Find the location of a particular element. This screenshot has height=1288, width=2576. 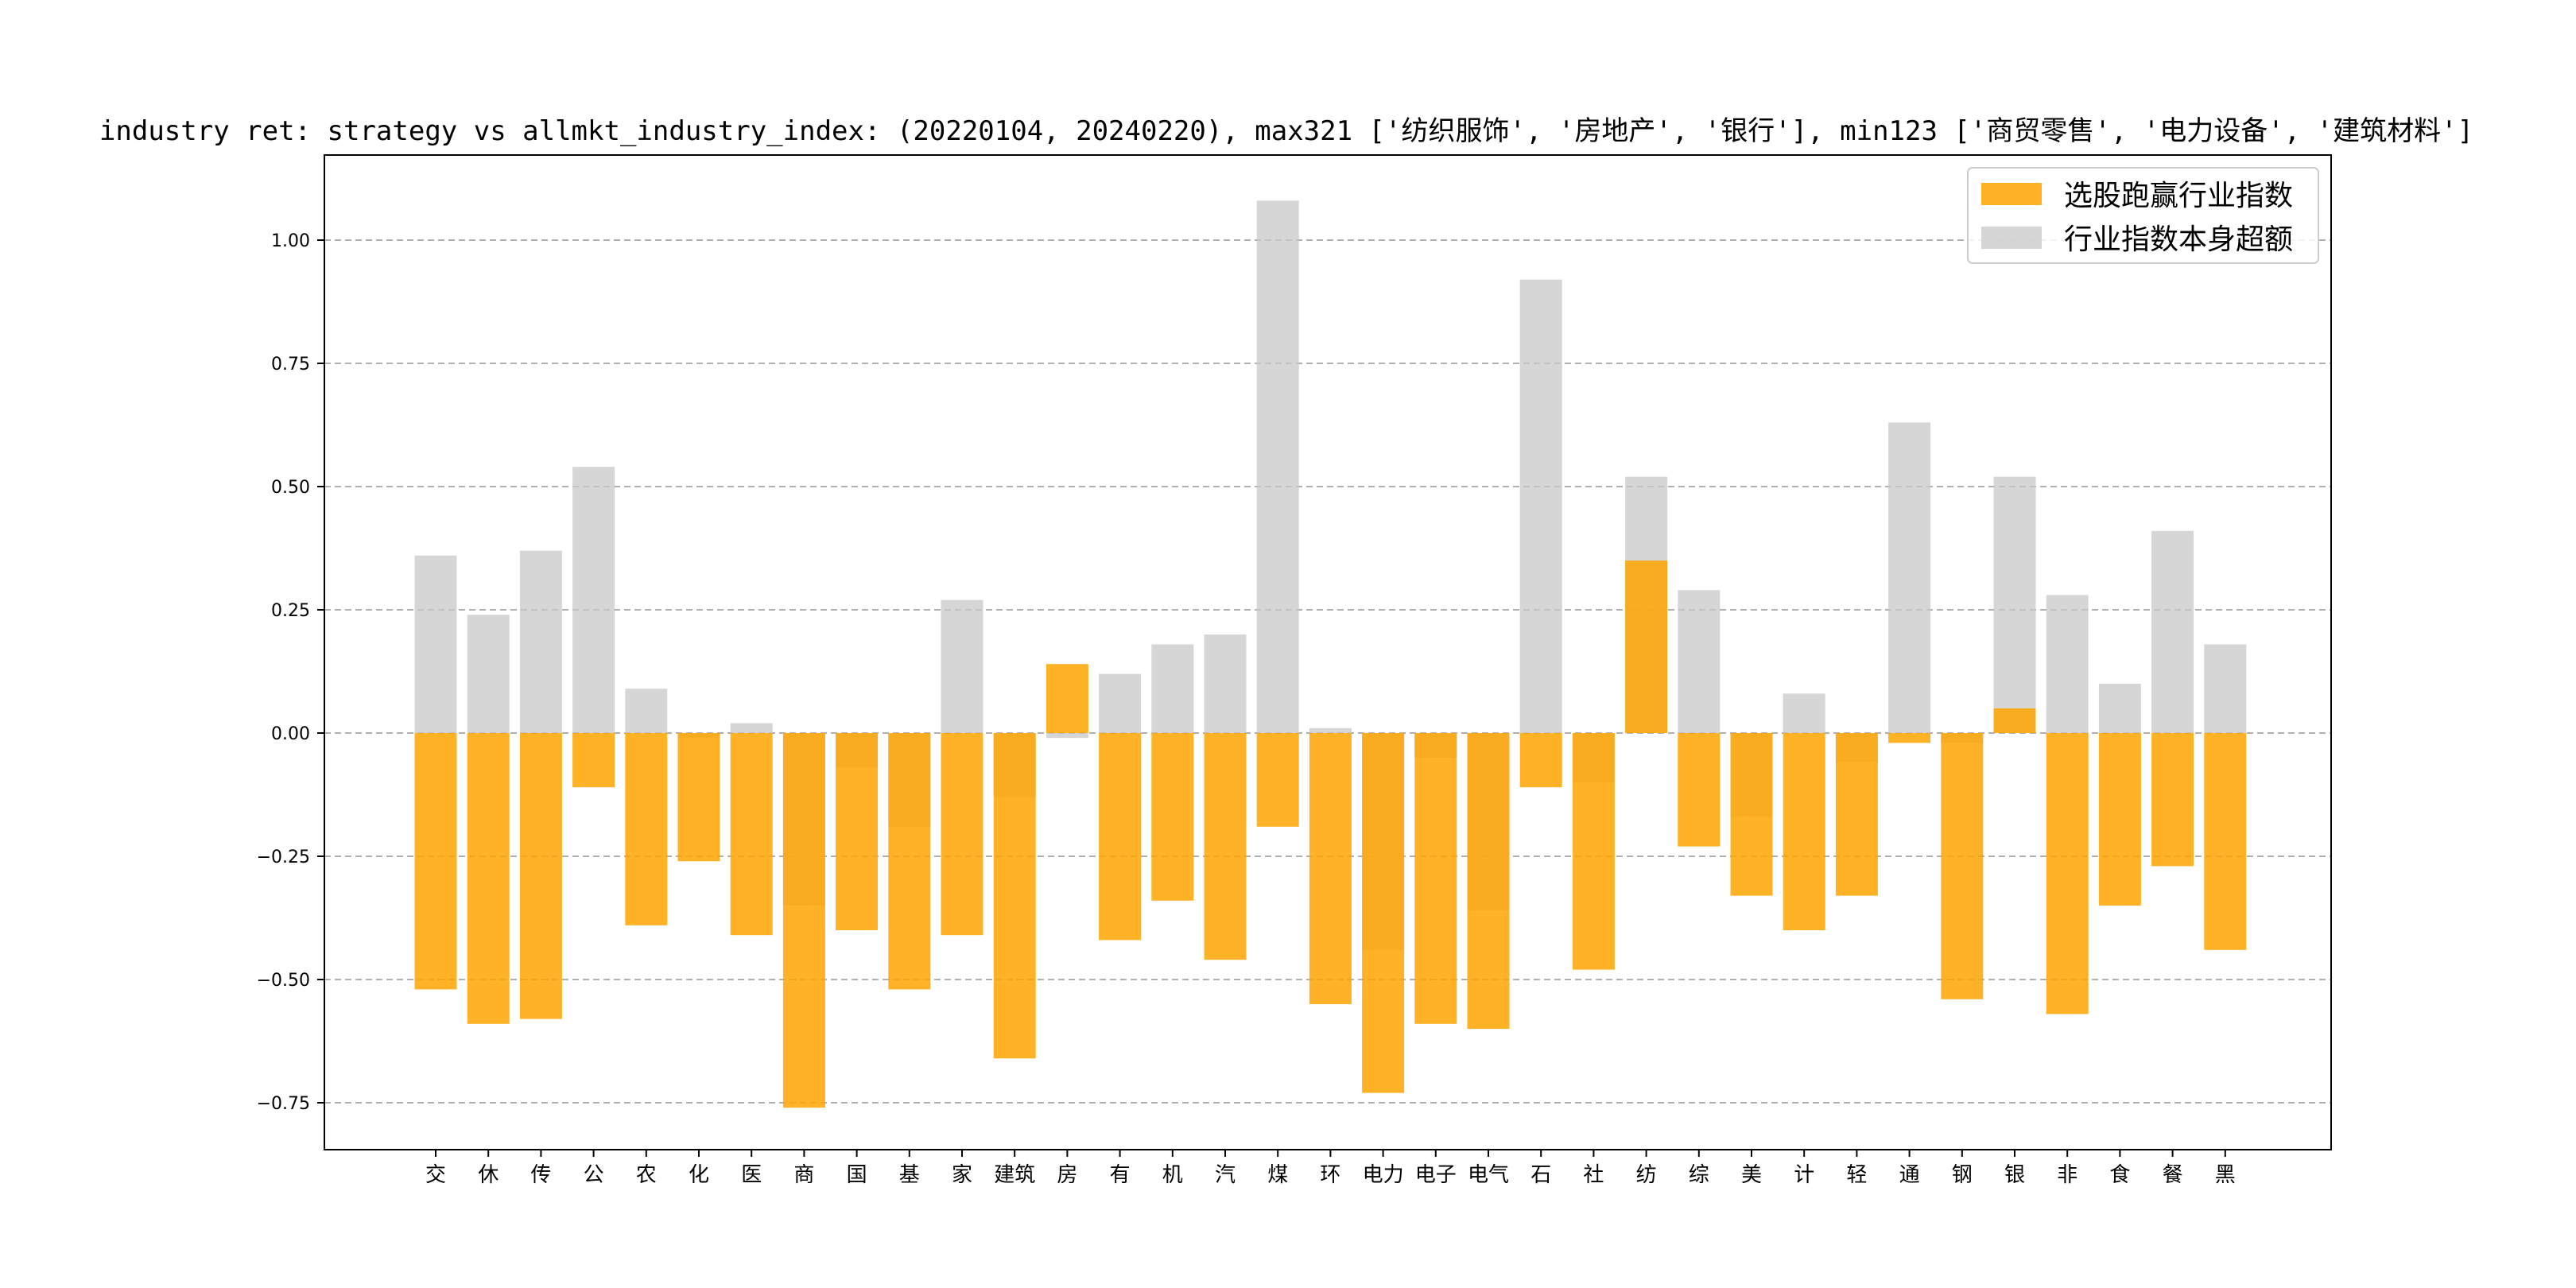

x-tick-label: 电力 is located at coordinates (1383, 1175).